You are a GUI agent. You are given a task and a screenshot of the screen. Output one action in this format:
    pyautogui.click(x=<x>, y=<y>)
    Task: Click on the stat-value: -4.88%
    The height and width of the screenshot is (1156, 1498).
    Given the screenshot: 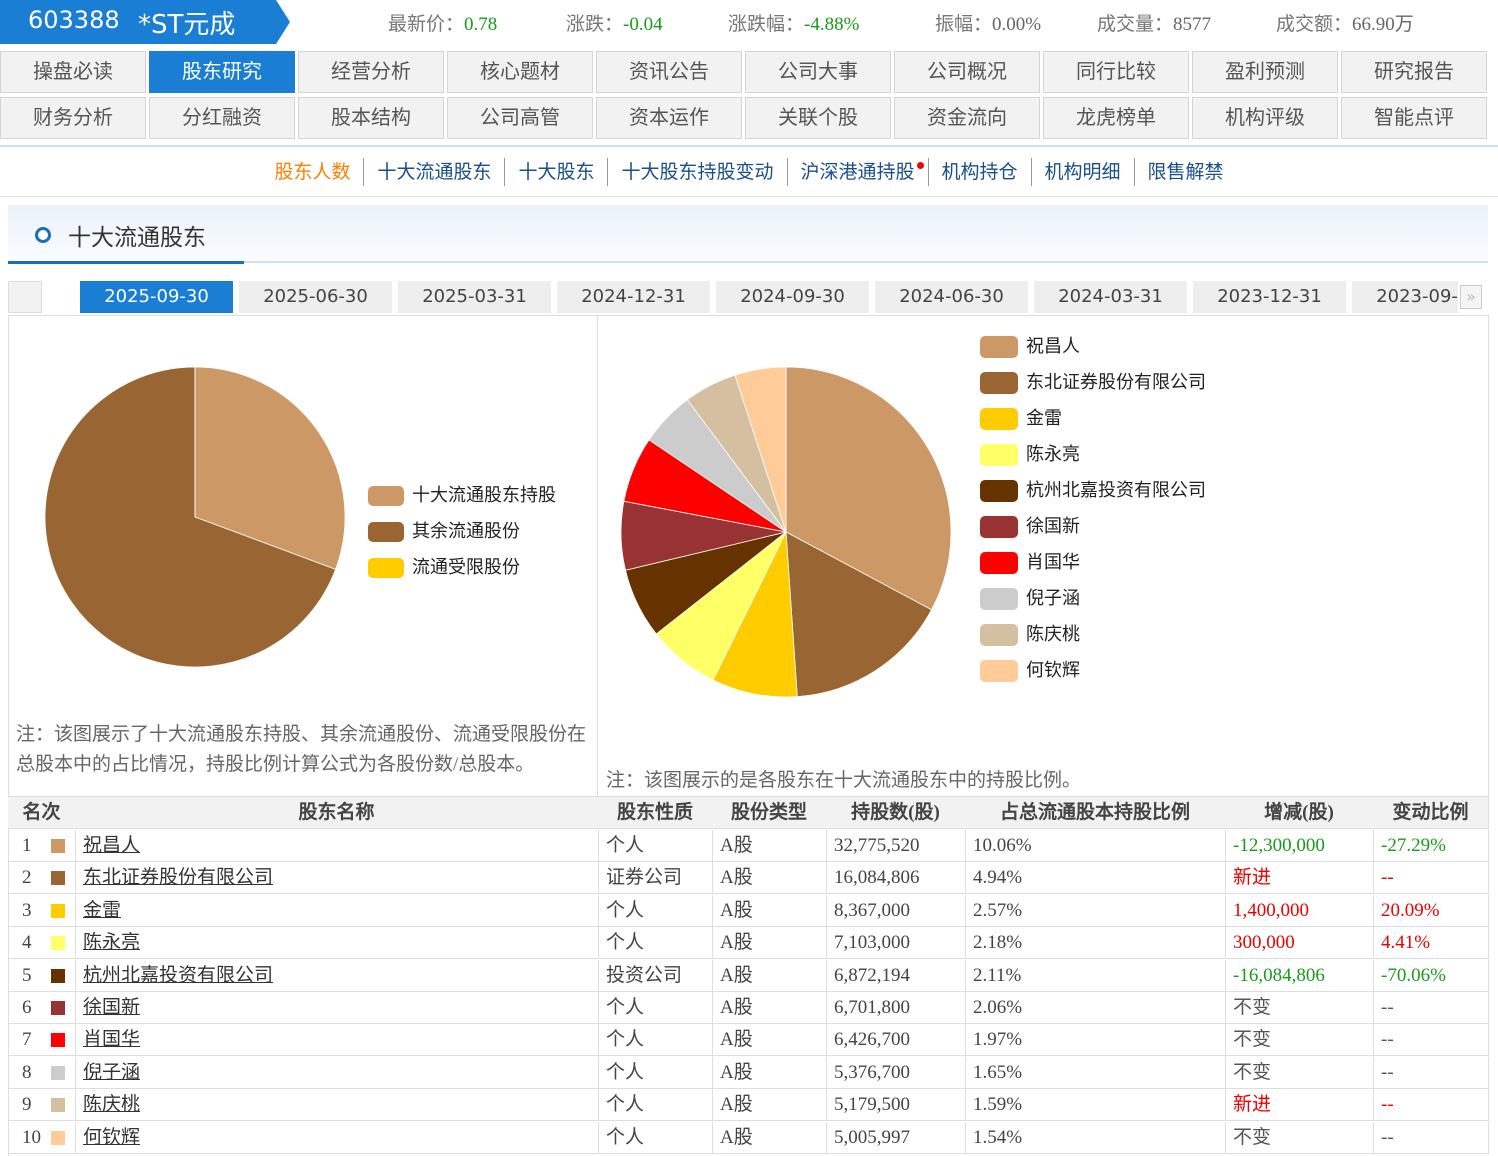 What is the action you would take?
    pyautogui.click(x=832, y=24)
    